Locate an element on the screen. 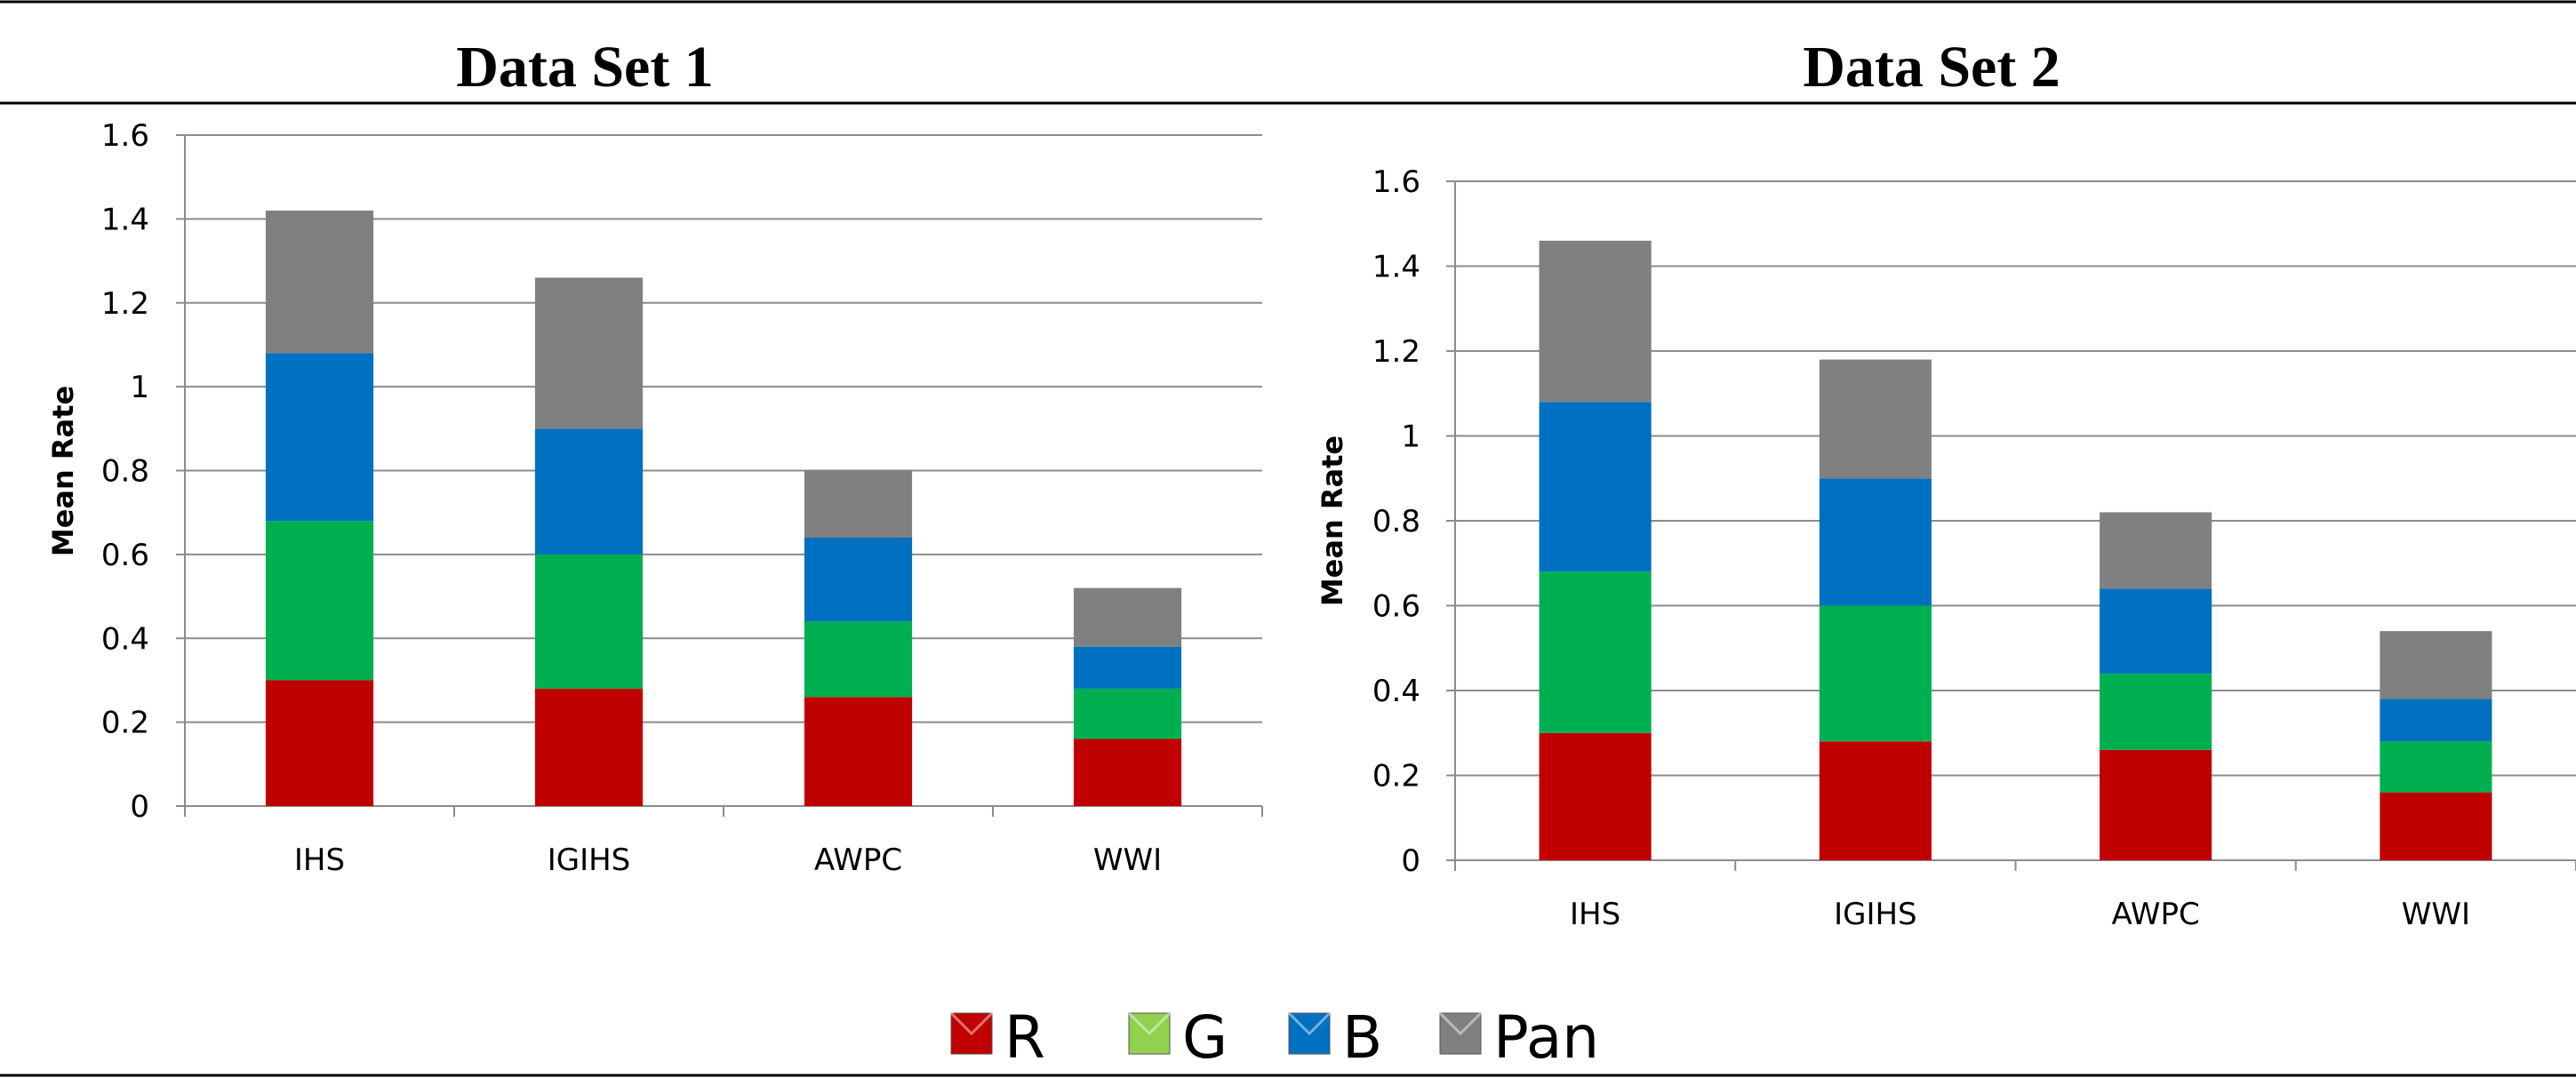 This screenshot has height=1078, width=2576. legend-item-b: B is located at coordinates (1334, 1037).